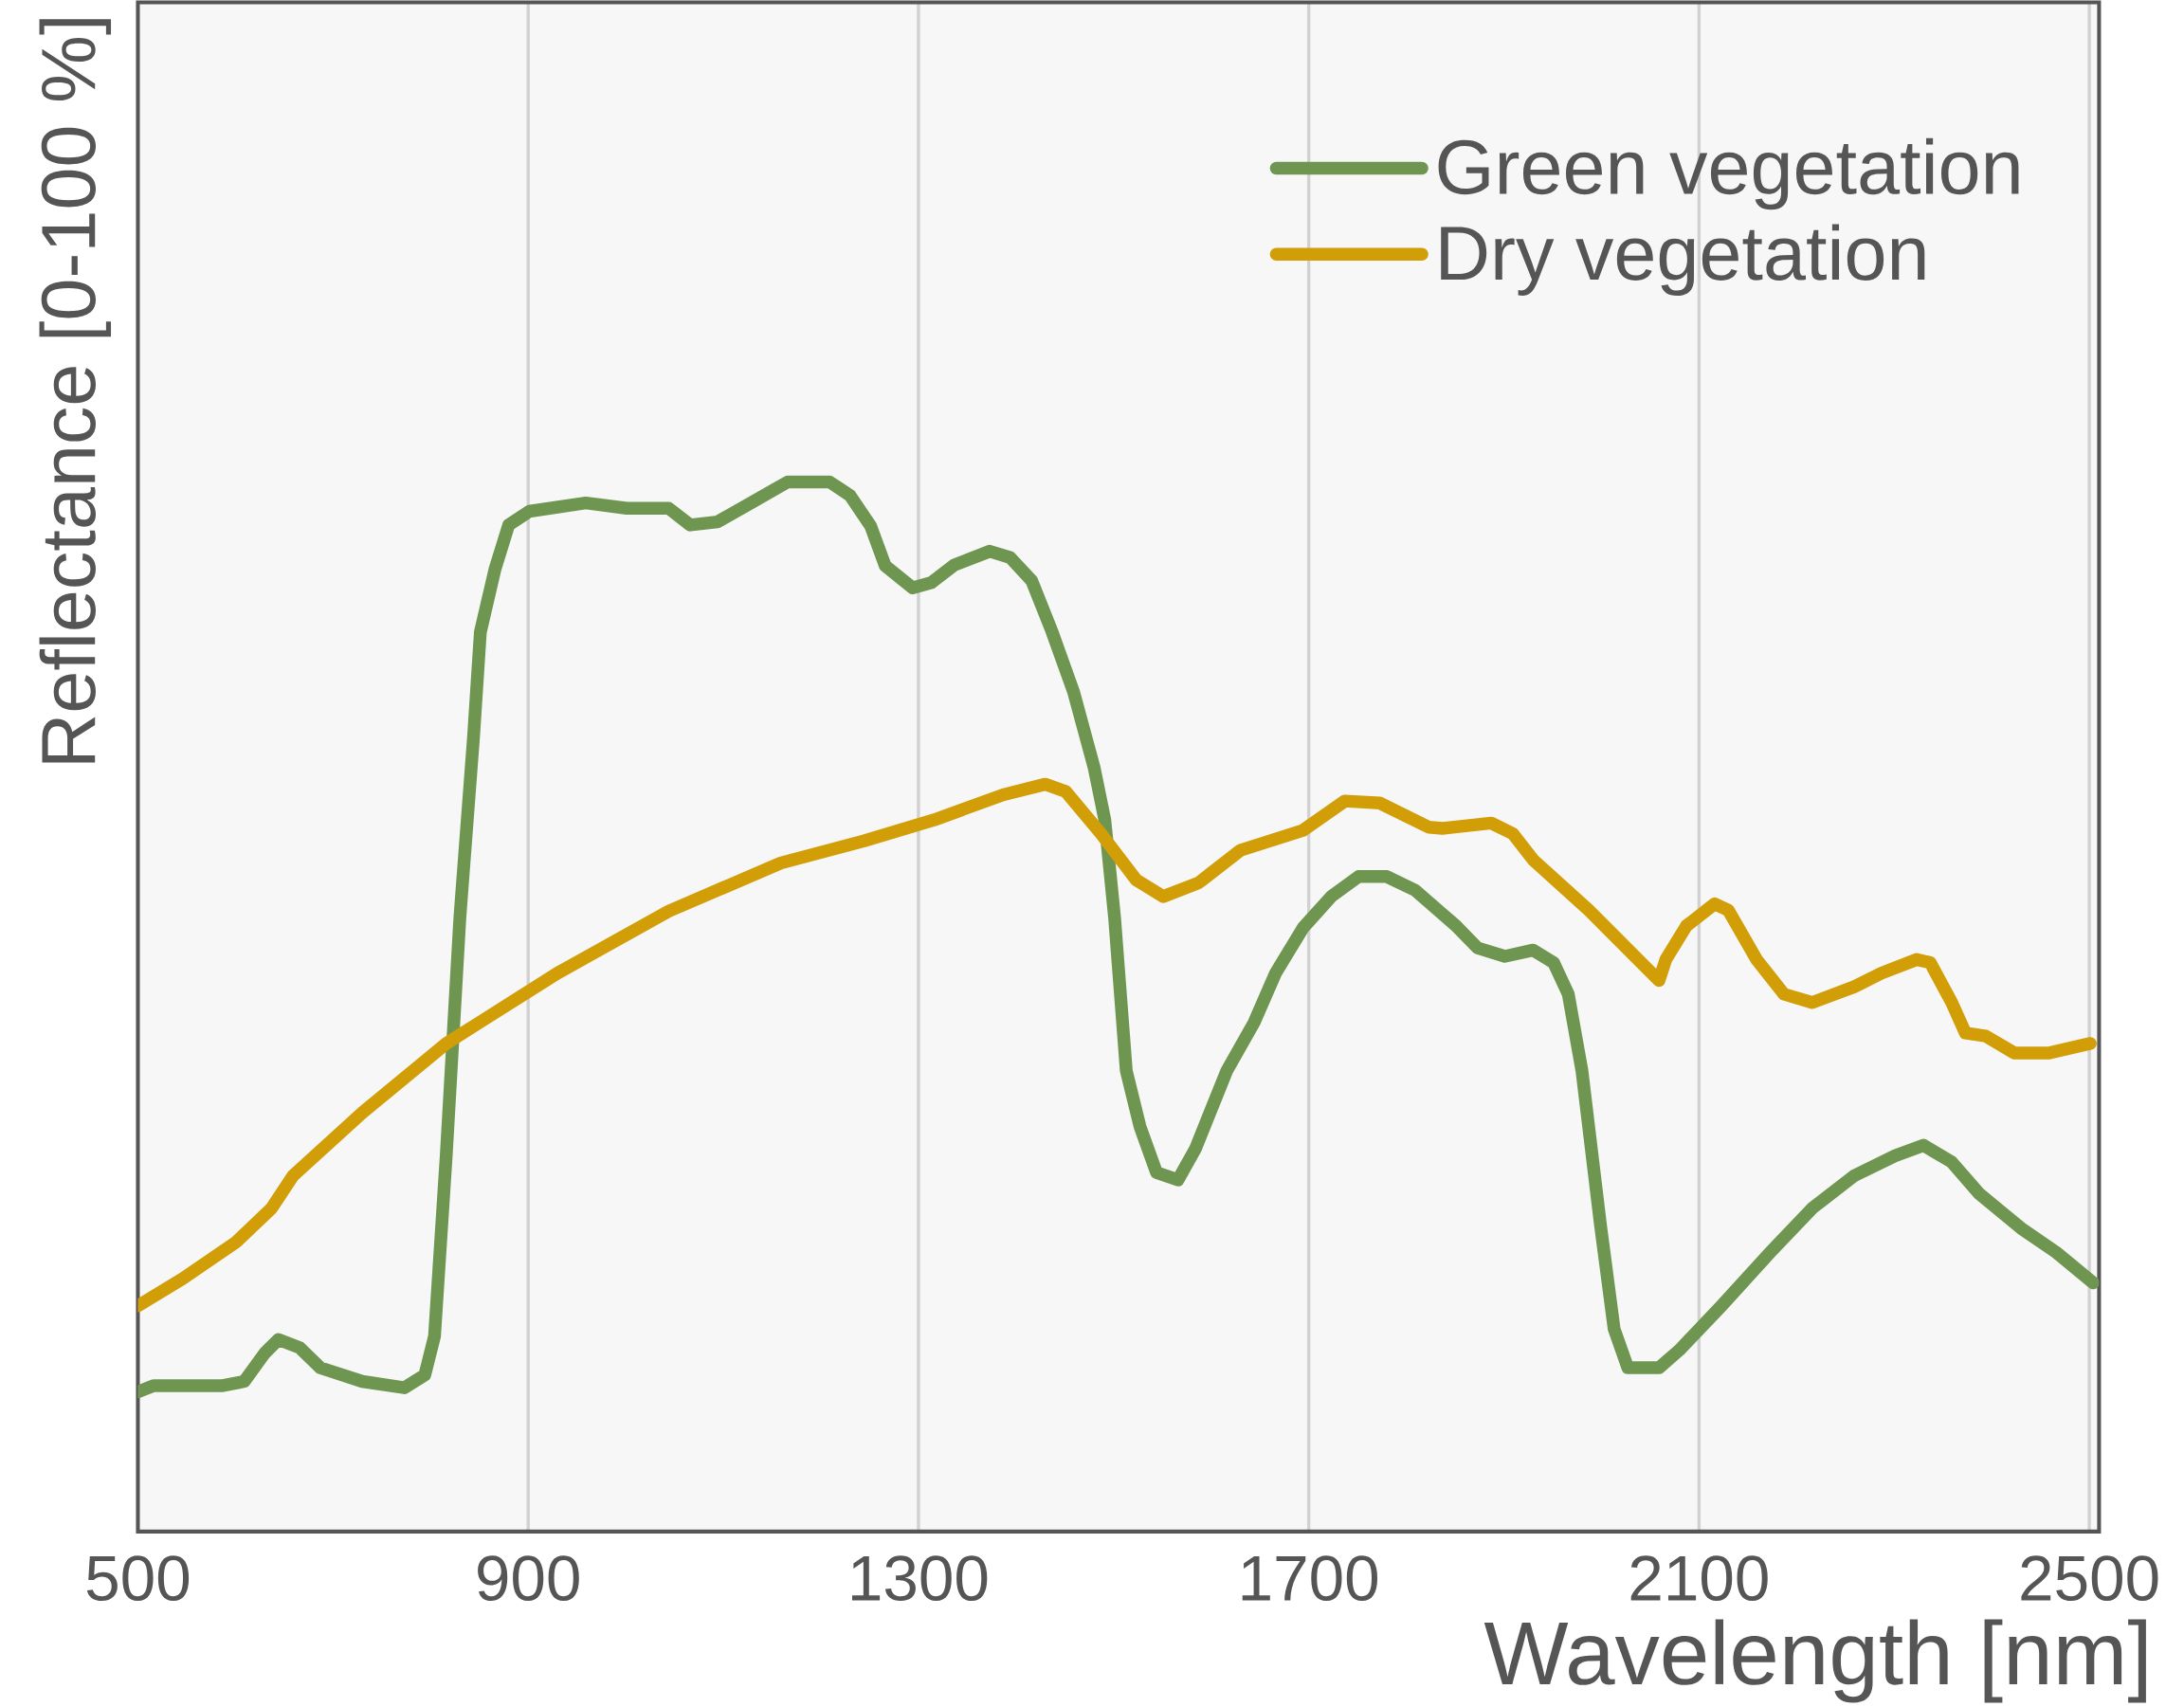 The width and height of the screenshot is (2184, 1707). Describe the element at coordinates (920, 1579) in the screenshot. I see `x-tick-label: 1300` at that location.